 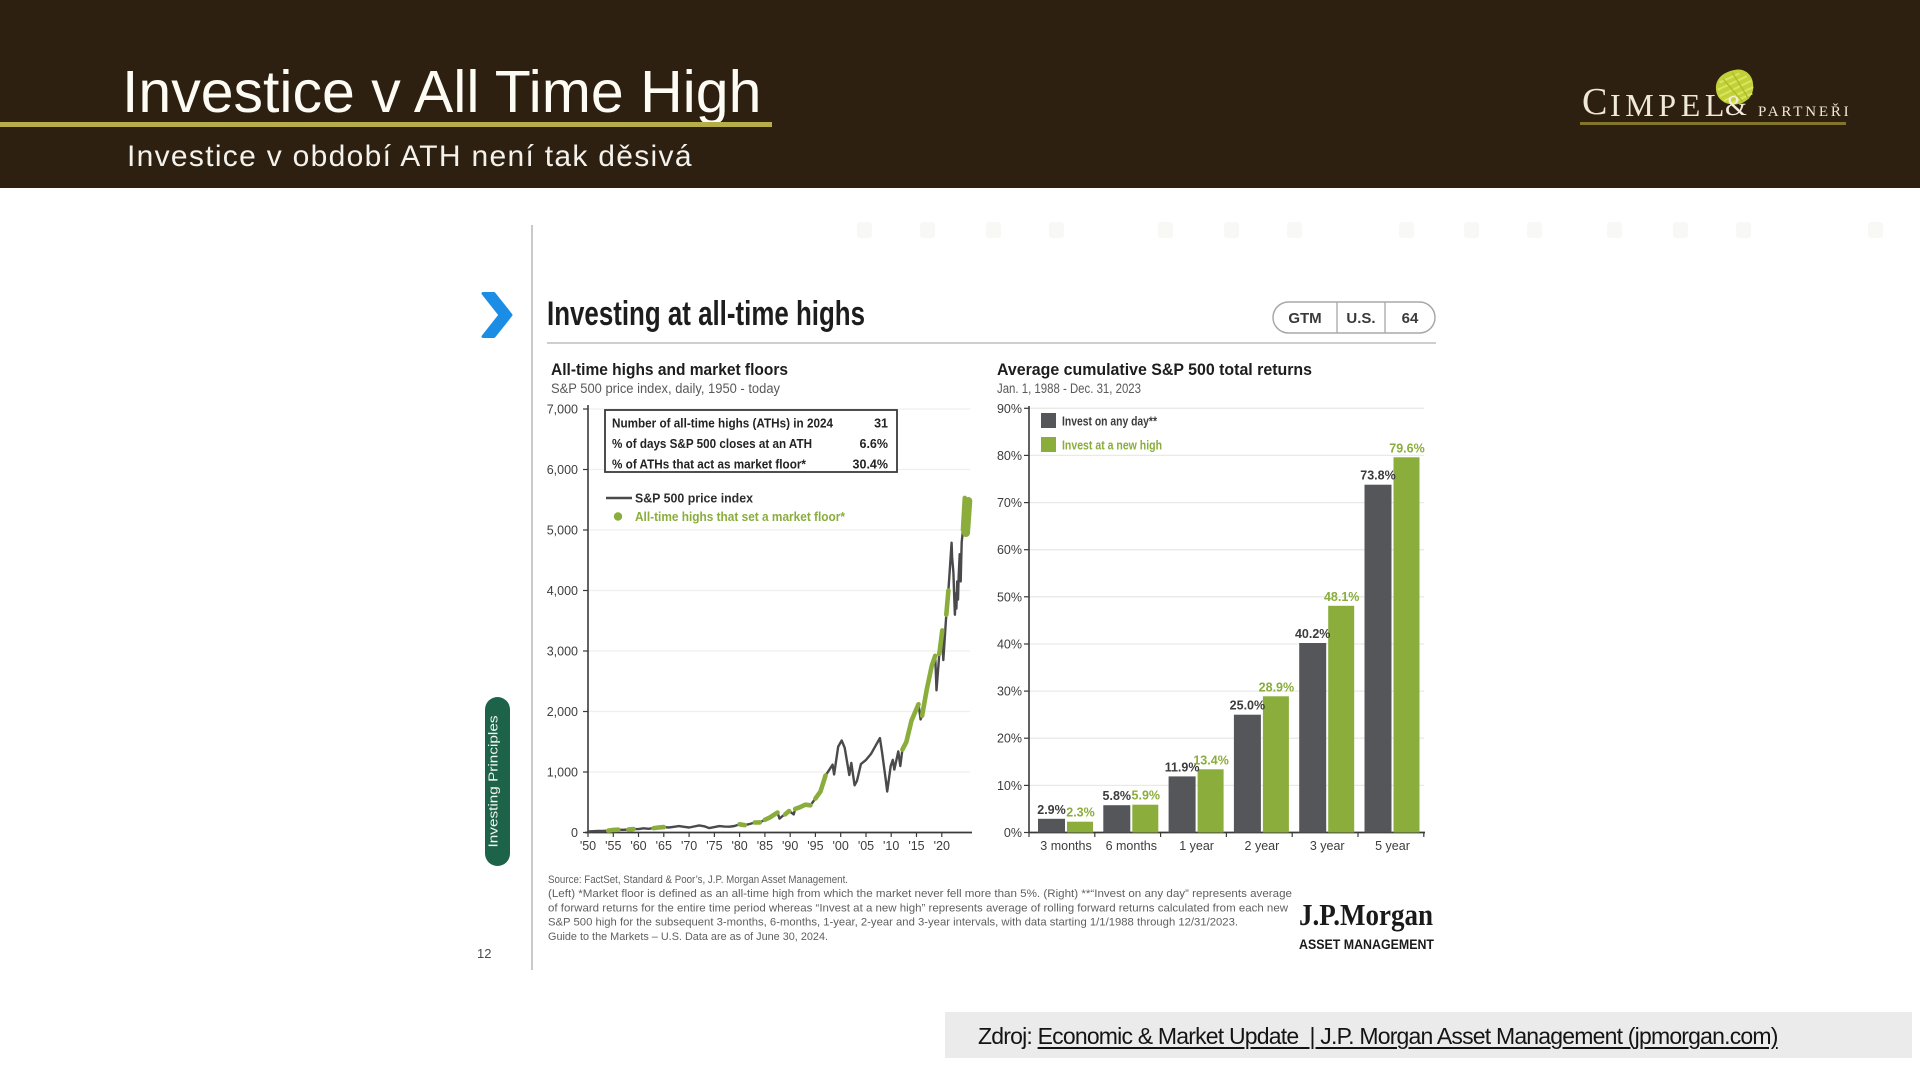 What do you see at coordinates (1065, 846) in the screenshot?
I see `svg-text: 3 months` at bounding box center [1065, 846].